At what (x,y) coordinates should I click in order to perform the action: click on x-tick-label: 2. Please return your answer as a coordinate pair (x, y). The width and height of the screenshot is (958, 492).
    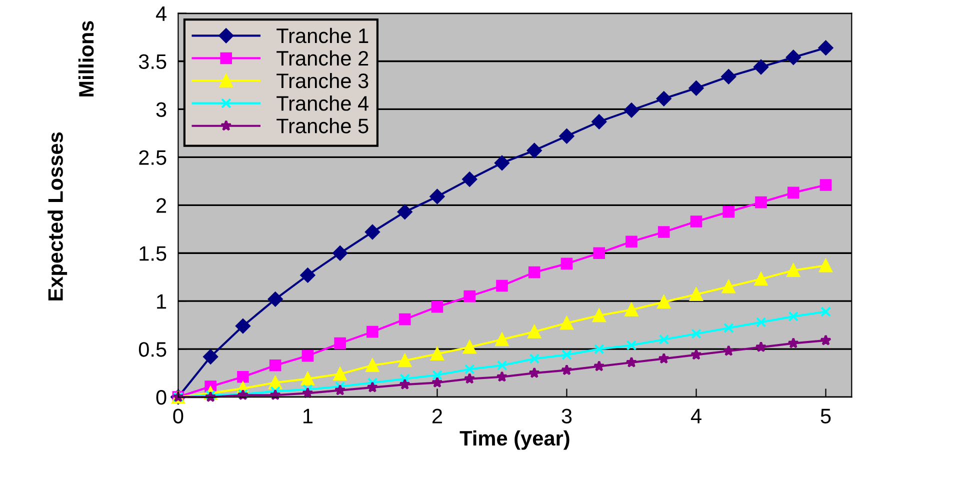
    Looking at the image, I should click on (437, 416).